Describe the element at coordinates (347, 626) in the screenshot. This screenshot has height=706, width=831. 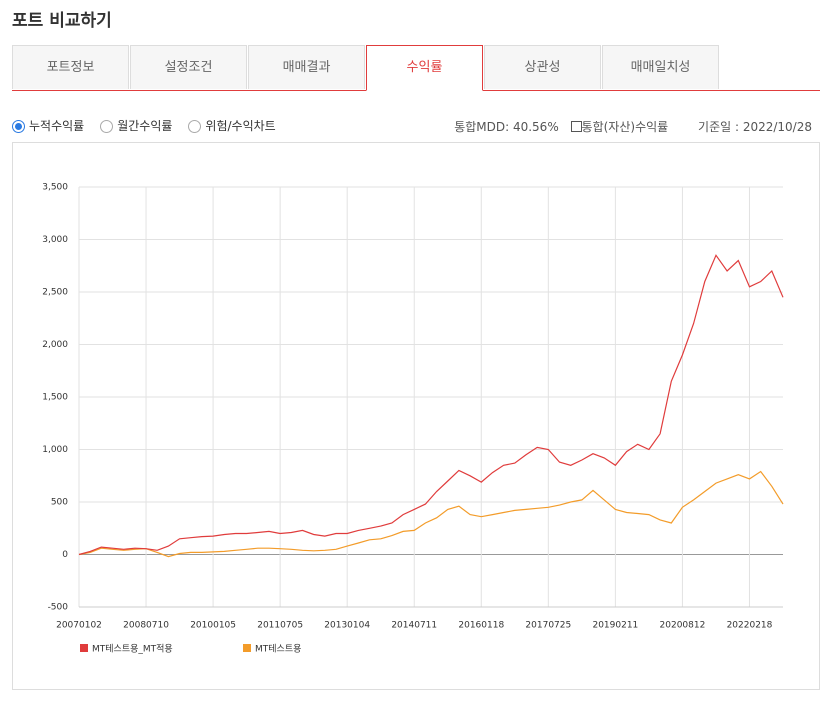
I see `x-tick-label: 20130104` at that location.